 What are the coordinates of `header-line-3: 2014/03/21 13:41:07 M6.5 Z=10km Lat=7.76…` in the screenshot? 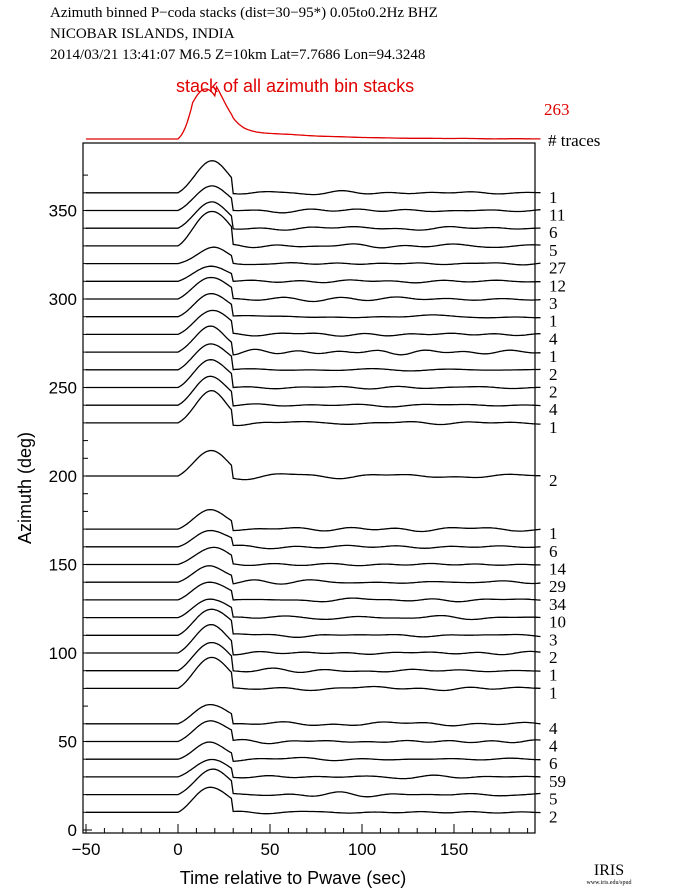 It's located at (237, 55).